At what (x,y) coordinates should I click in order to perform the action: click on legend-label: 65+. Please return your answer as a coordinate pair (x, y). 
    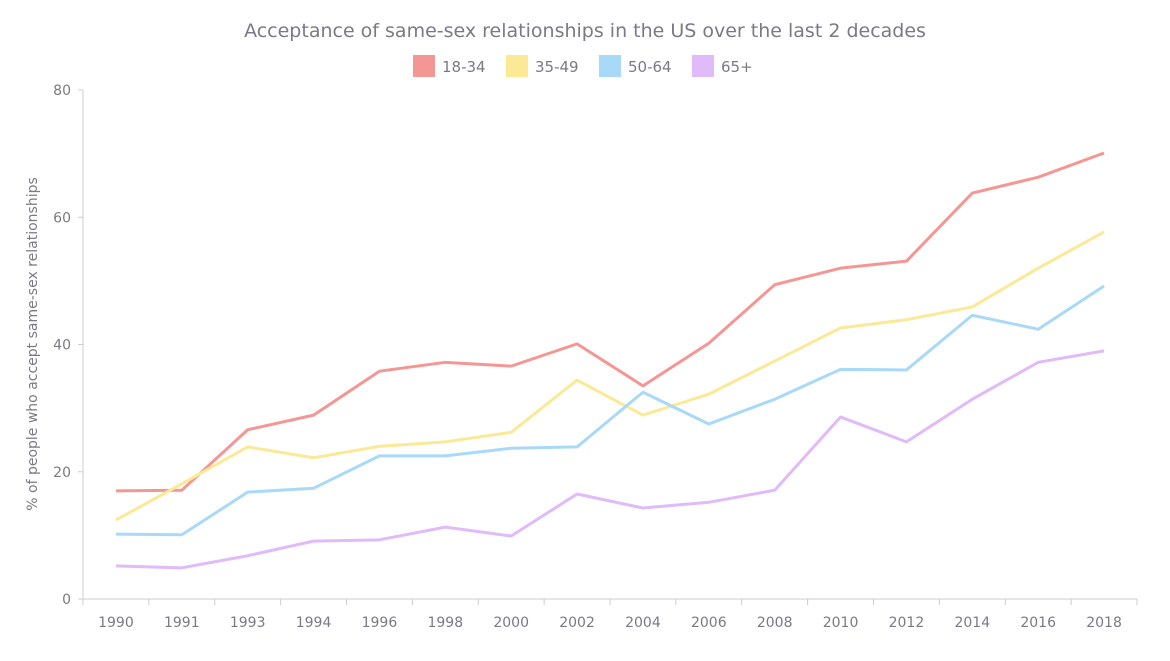
    Looking at the image, I should click on (737, 67).